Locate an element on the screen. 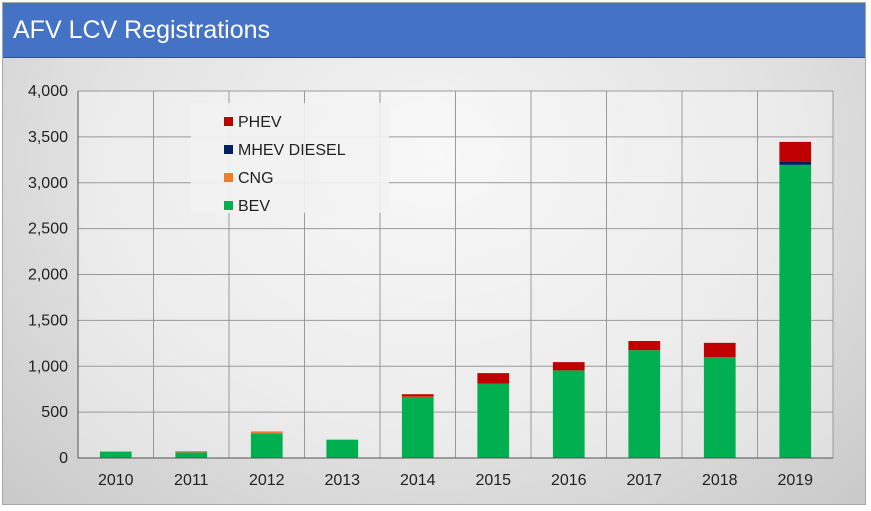 The image size is (871, 511). bar-cng-2011 is located at coordinates (191, 452).